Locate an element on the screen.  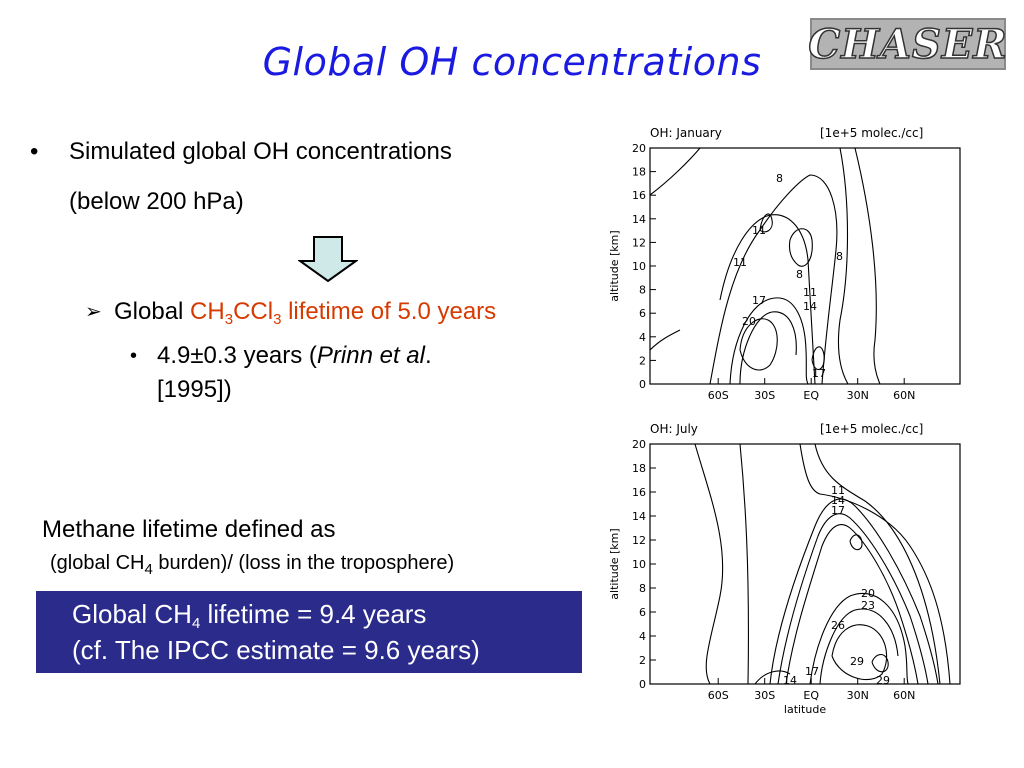
plot-units: [1e+5 molec./cc] is located at coordinates (871, 133).